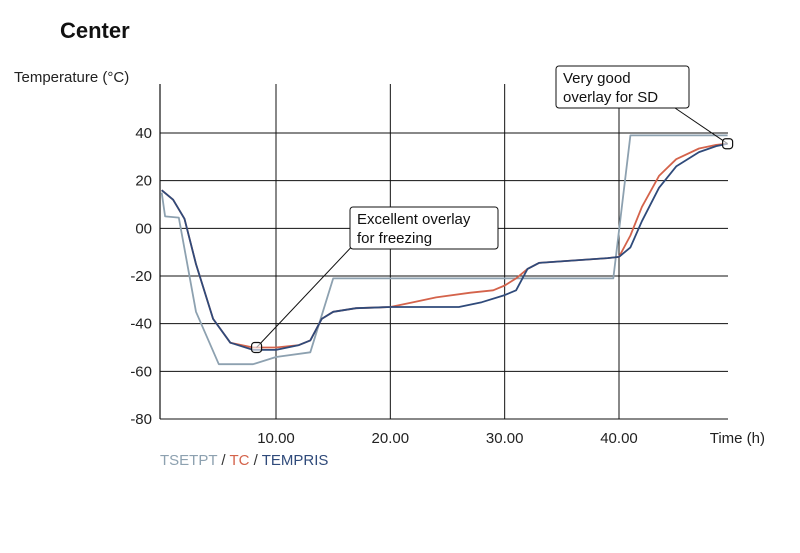  I want to click on y-tick-label: 20, so click(143, 181).